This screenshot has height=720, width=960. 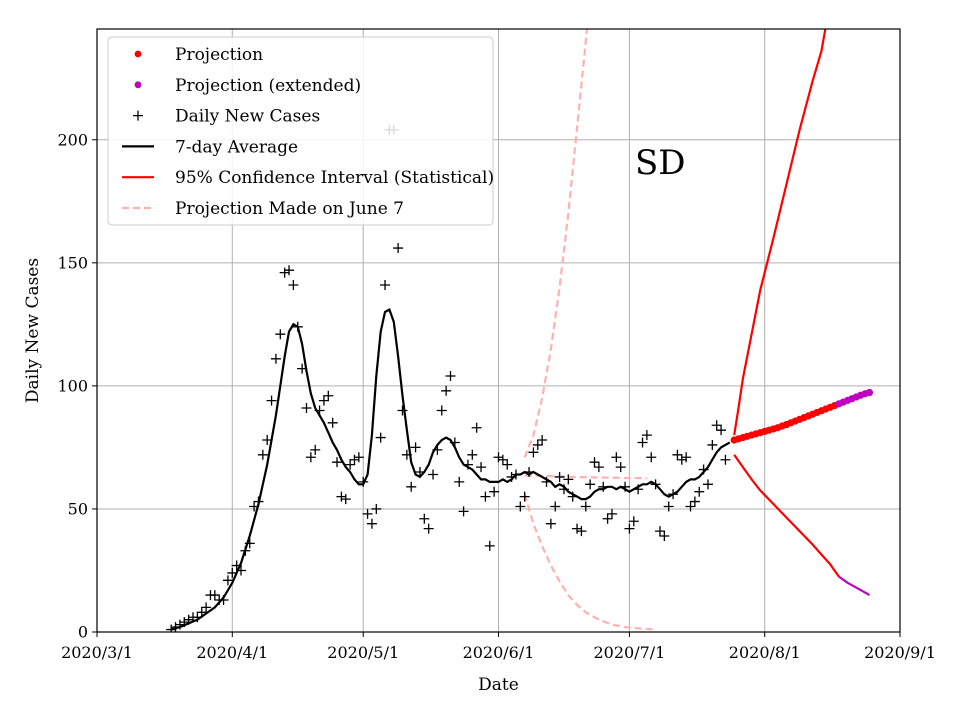 What do you see at coordinates (77, 386) in the screenshot?
I see `y-axis: 0 50 100 150 200` at bounding box center [77, 386].